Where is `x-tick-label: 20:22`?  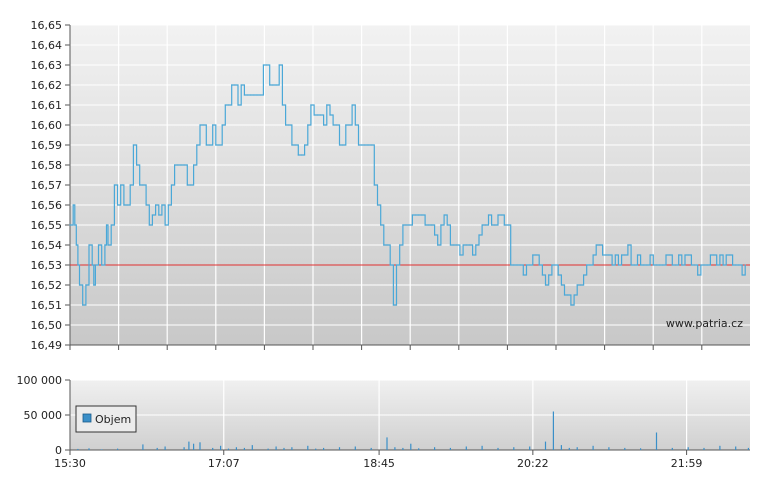 x-tick-label: 20:22 is located at coordinates (533, 463).